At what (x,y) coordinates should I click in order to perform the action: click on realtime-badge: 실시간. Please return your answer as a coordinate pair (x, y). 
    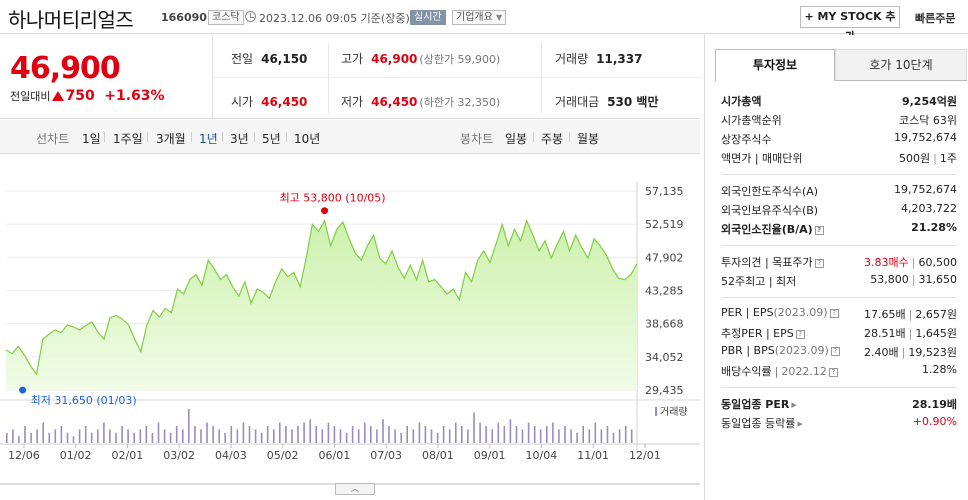
    Looking at the image, I should click on (428, 17).